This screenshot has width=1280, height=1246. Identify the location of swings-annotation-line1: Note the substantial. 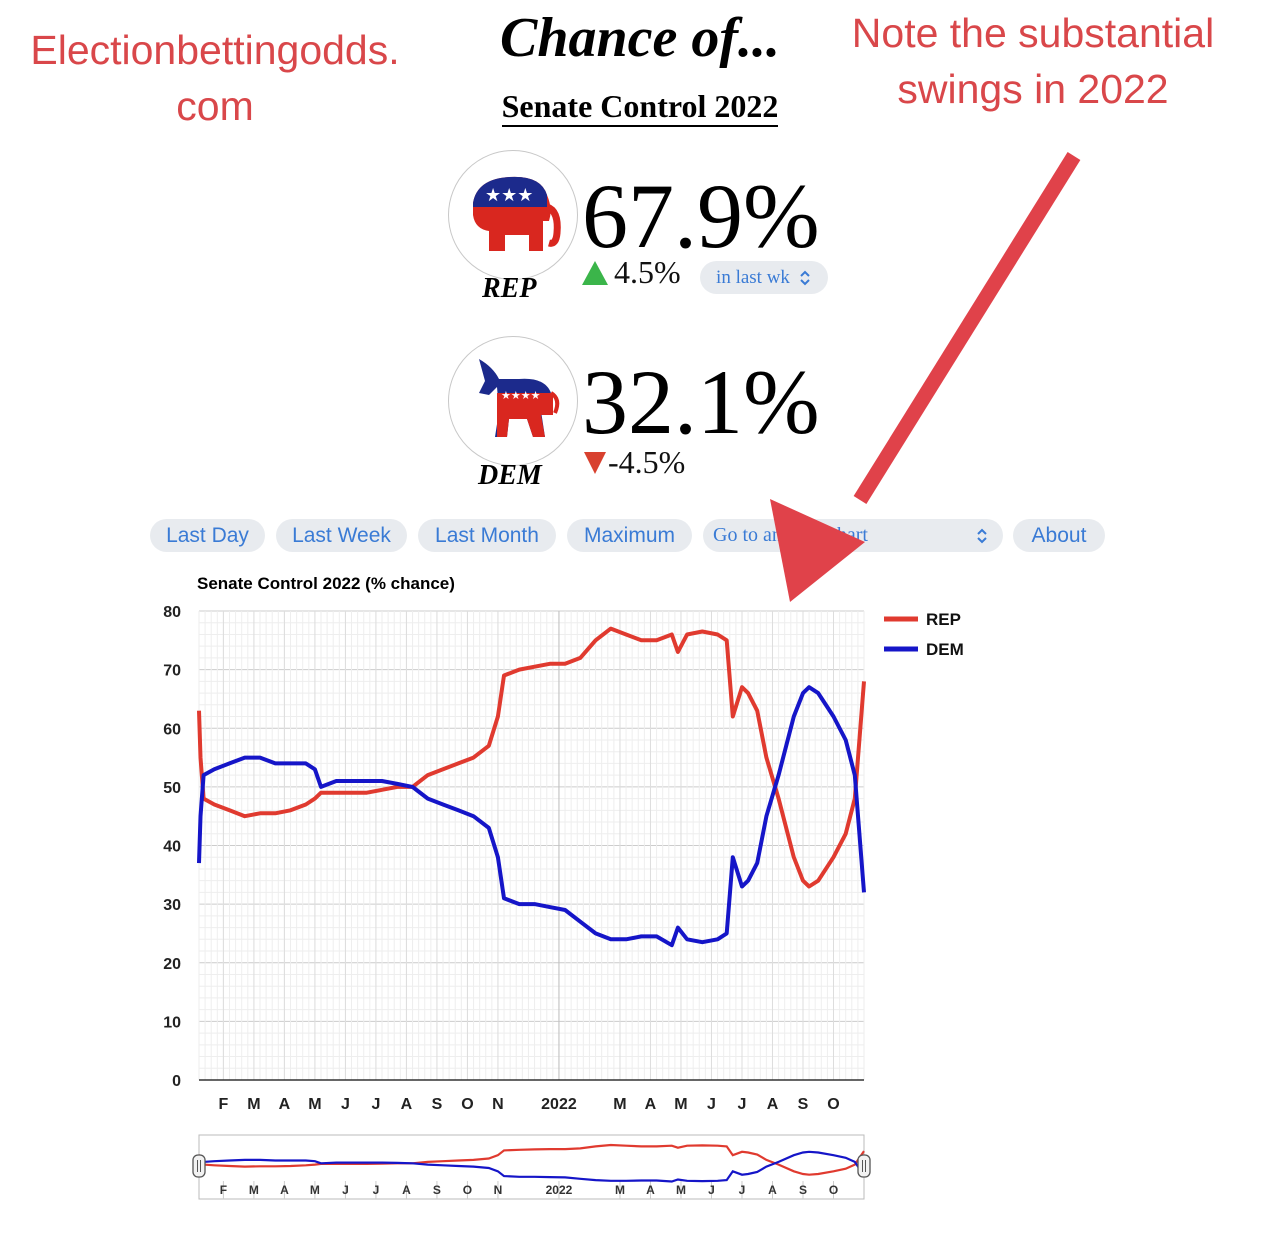
(1033, 33).